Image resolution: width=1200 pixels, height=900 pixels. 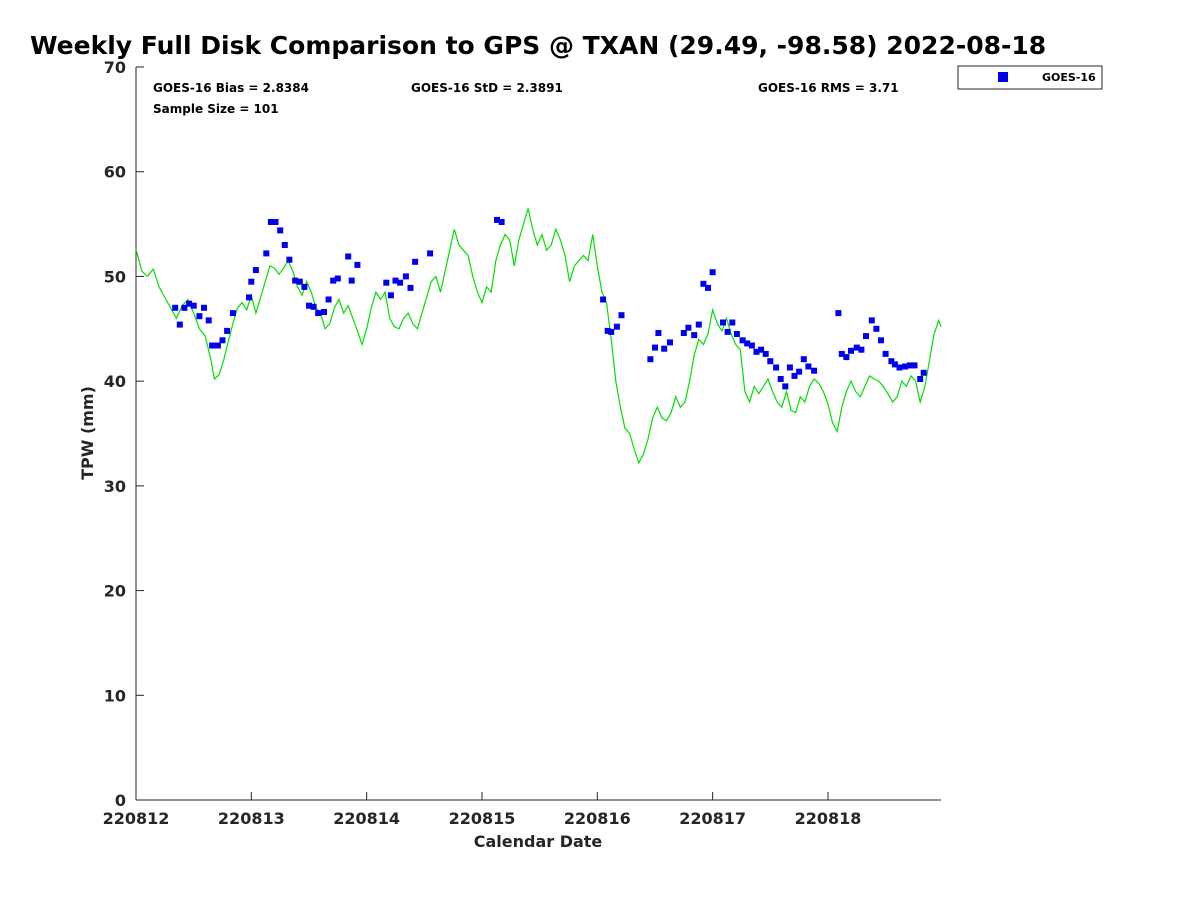 I want to click on stat-bias: GOES-16 Bias = 2.8384, so click(x=231, y=88).